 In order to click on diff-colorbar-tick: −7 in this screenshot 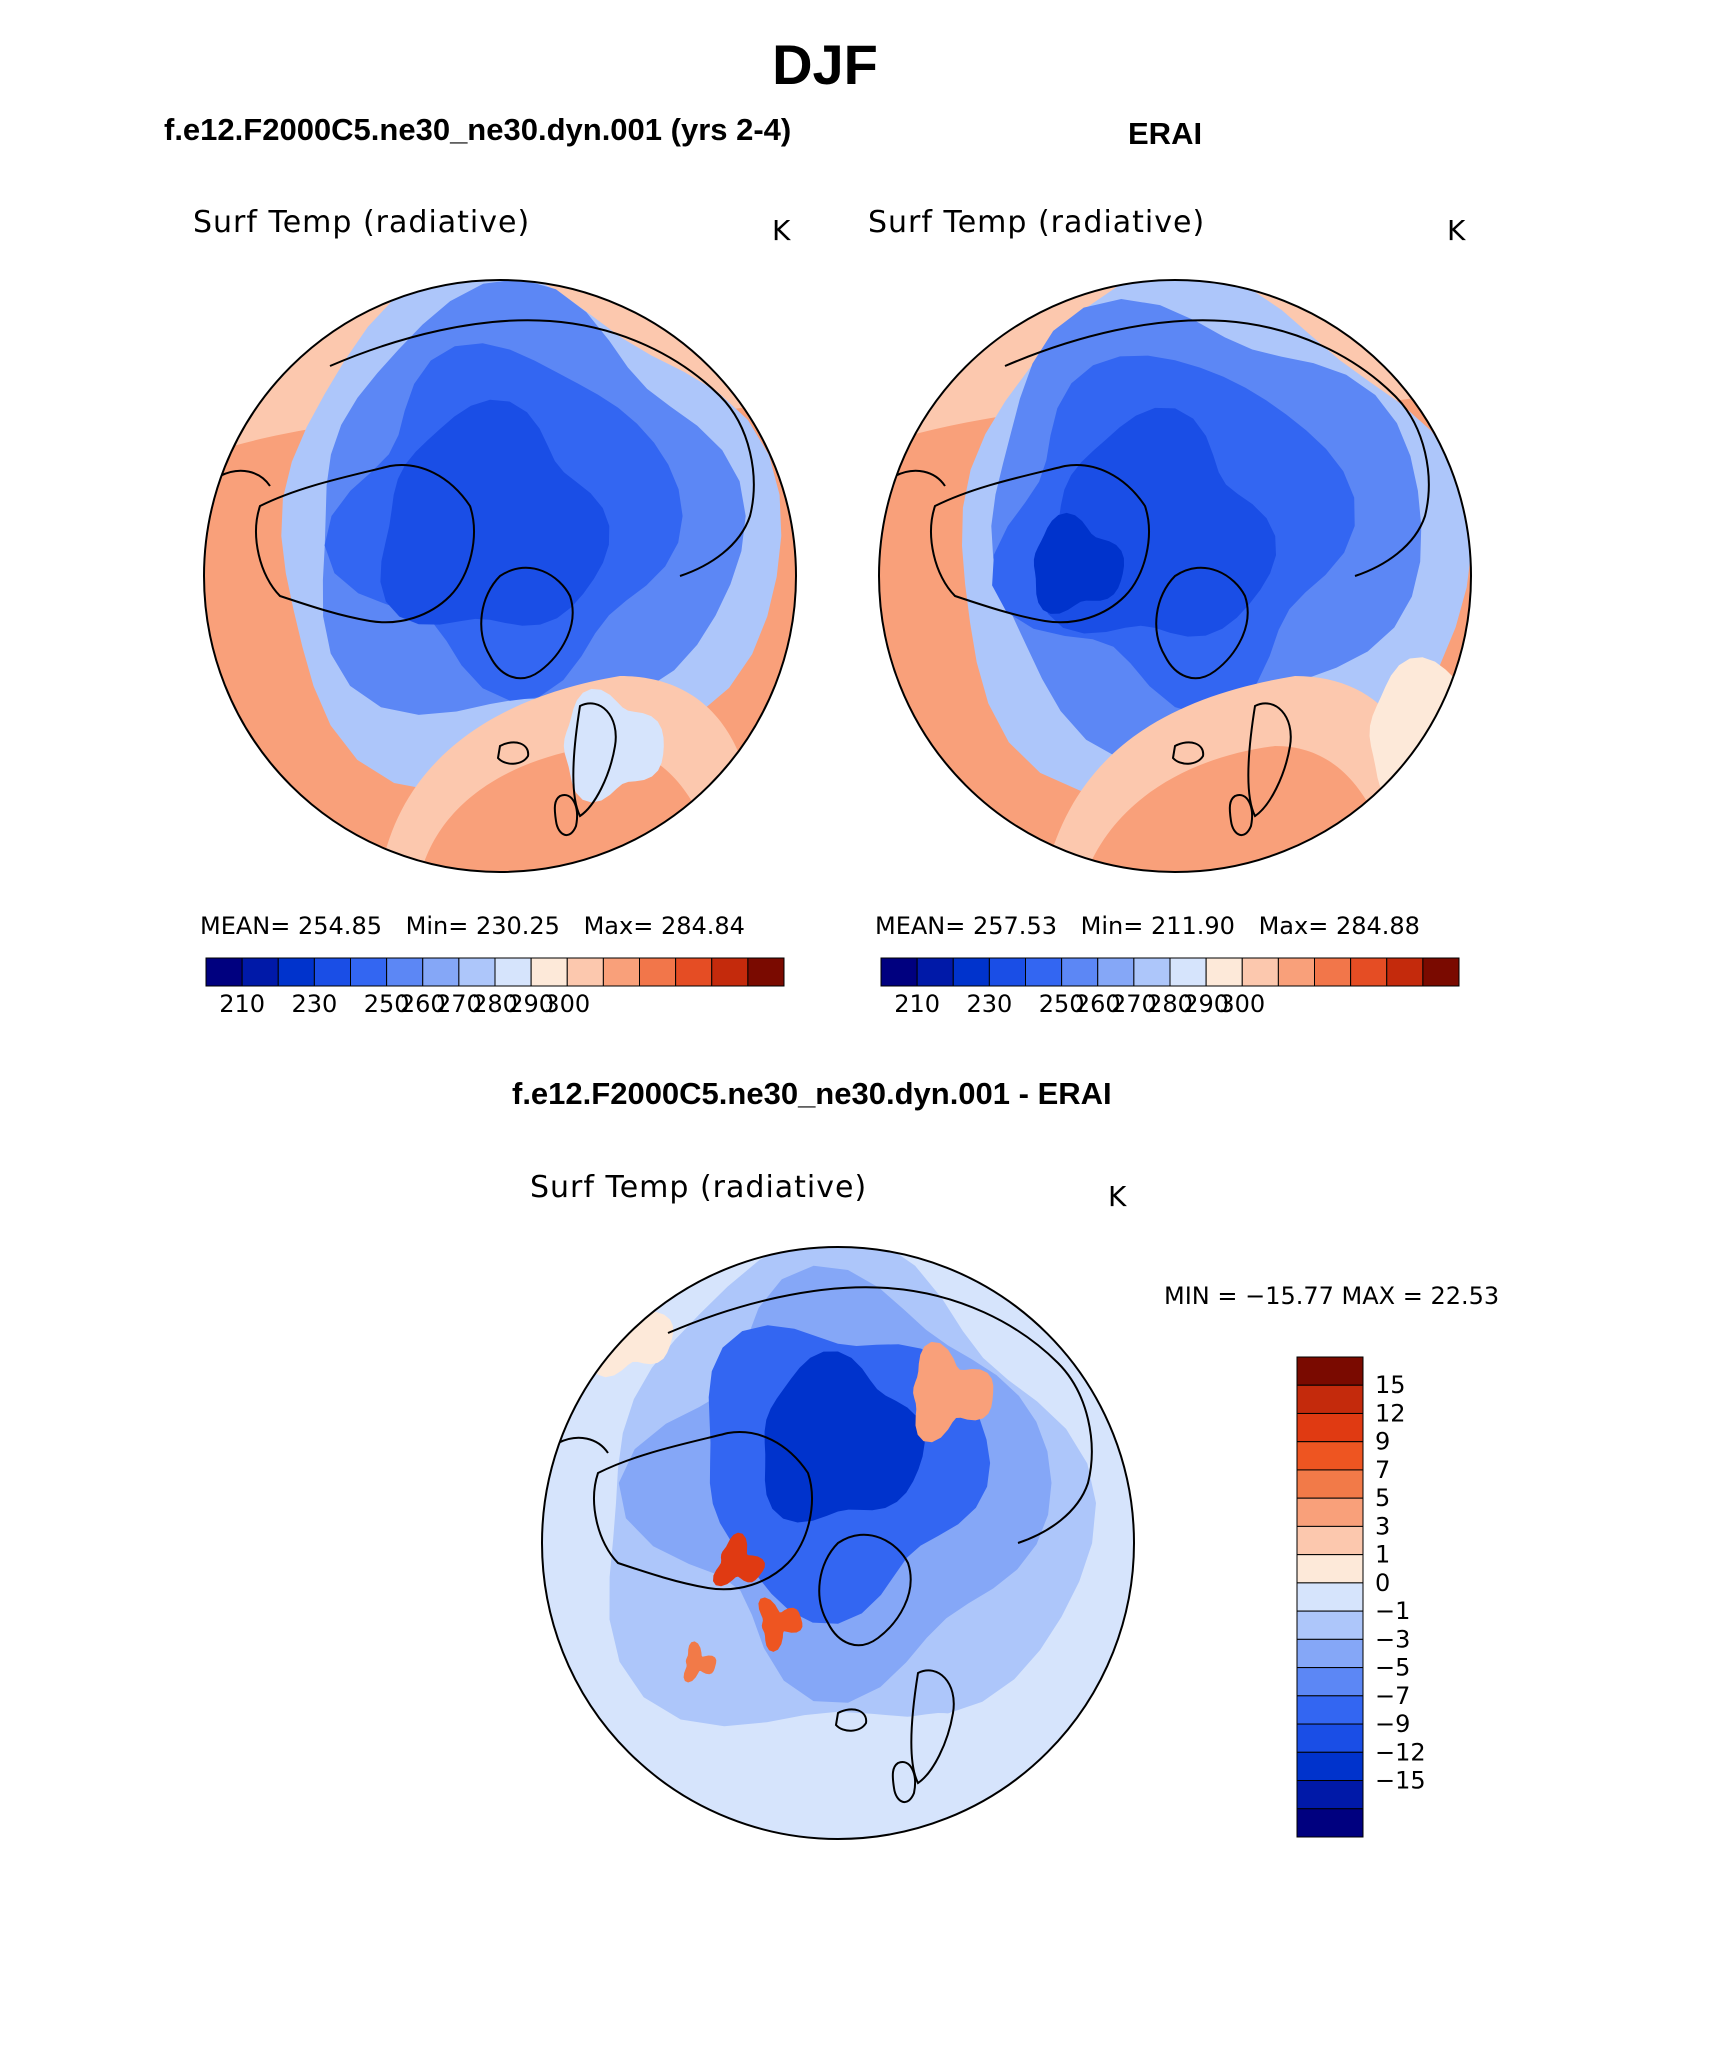, I will do `click(1392, 1696)`.